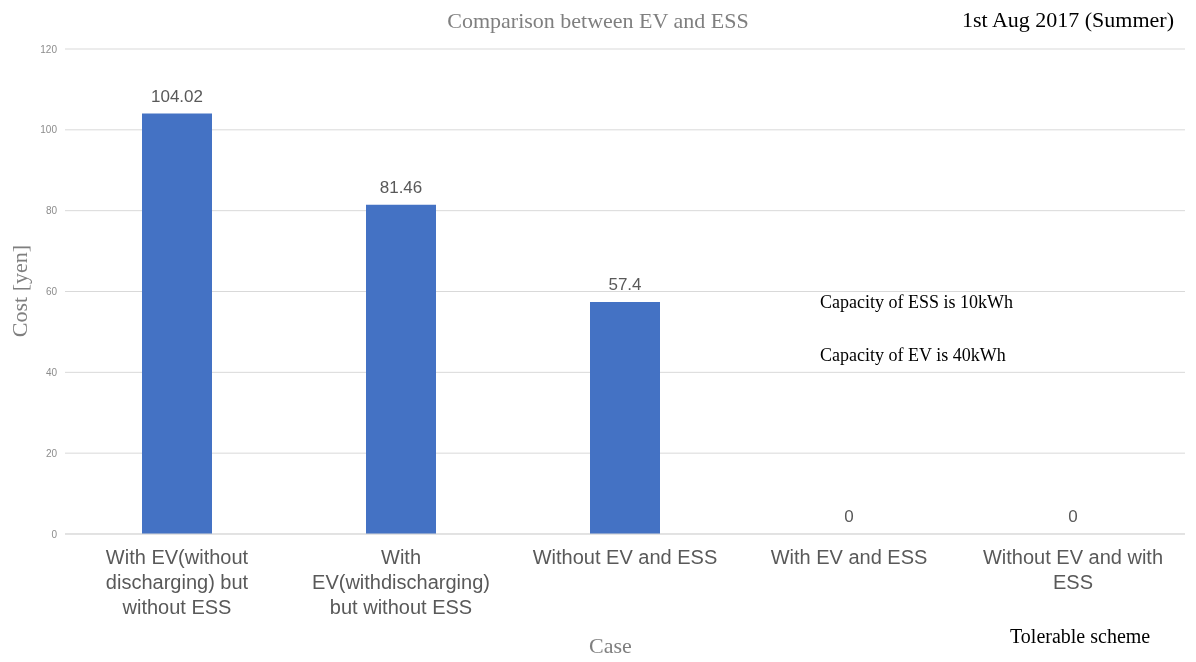 The image size is (1196, 662). What do you see at coordinates (625, 557) in the screenshot?
I see `x-tick-label: Without EV and ESS` at bounding box center [625, 557].